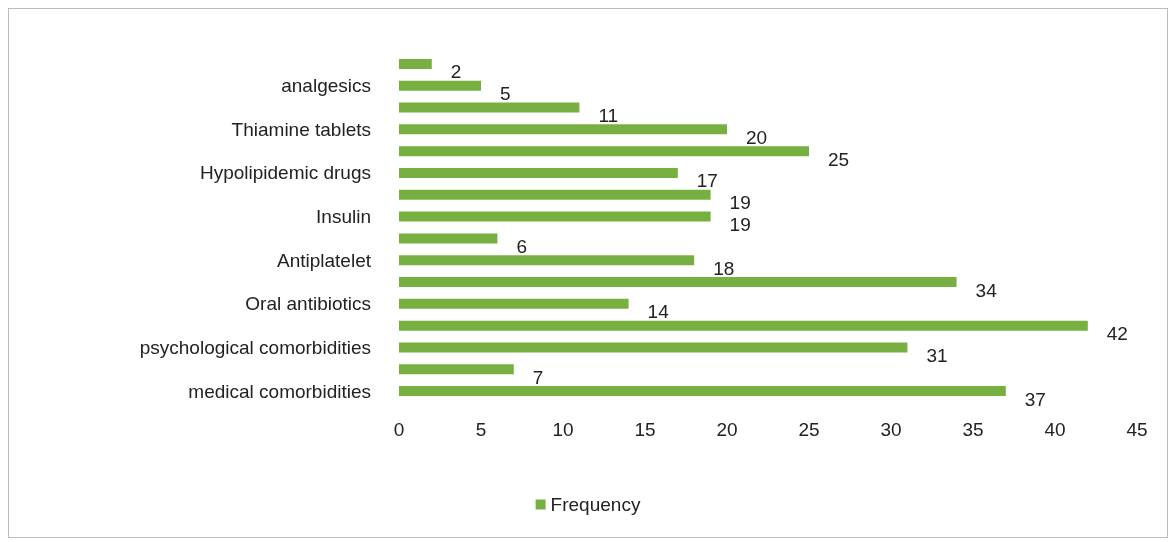 The width and height of the screenshot is (1174, 542). What do you see at coordinates (399, 429) in the screenshot?
I see `x-tick-label: 0` at bounding box center [399, 429].